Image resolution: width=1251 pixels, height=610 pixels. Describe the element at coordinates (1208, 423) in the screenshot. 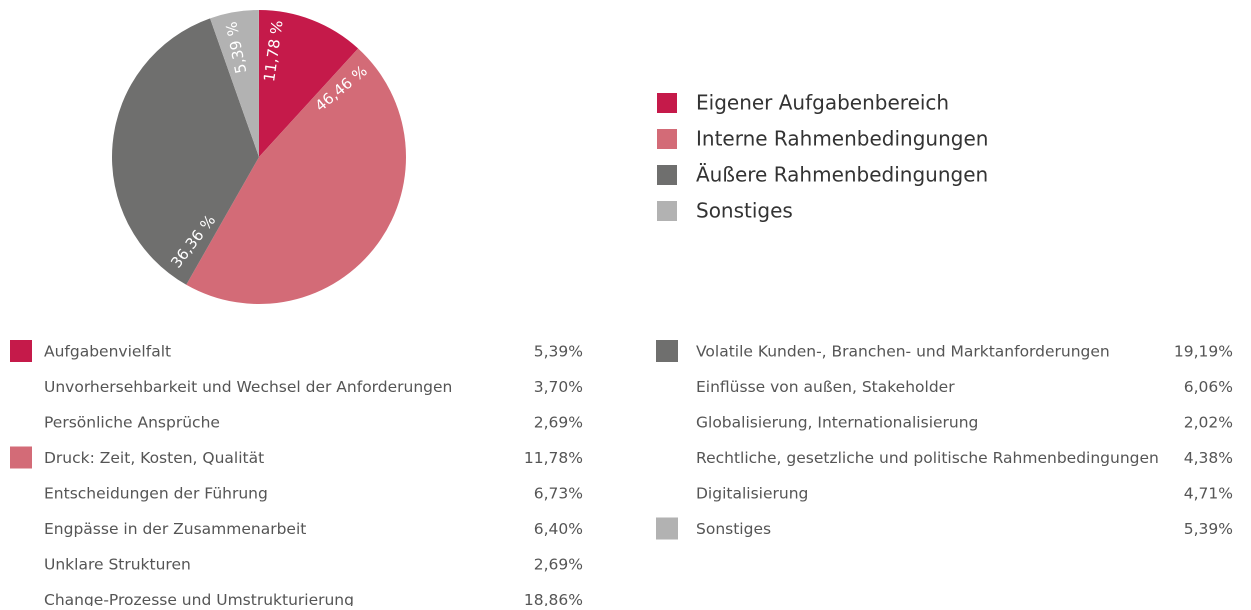

I see `row-value: 2,02%` at that location.